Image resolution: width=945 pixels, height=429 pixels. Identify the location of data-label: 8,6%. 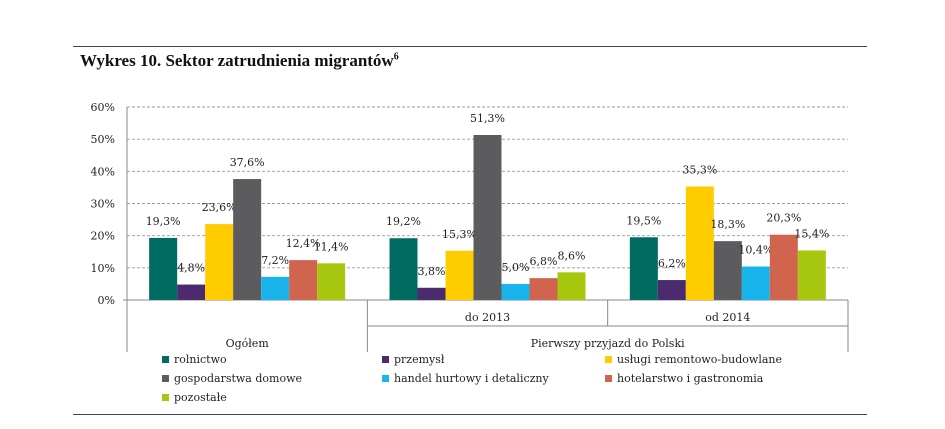
(572, 255).